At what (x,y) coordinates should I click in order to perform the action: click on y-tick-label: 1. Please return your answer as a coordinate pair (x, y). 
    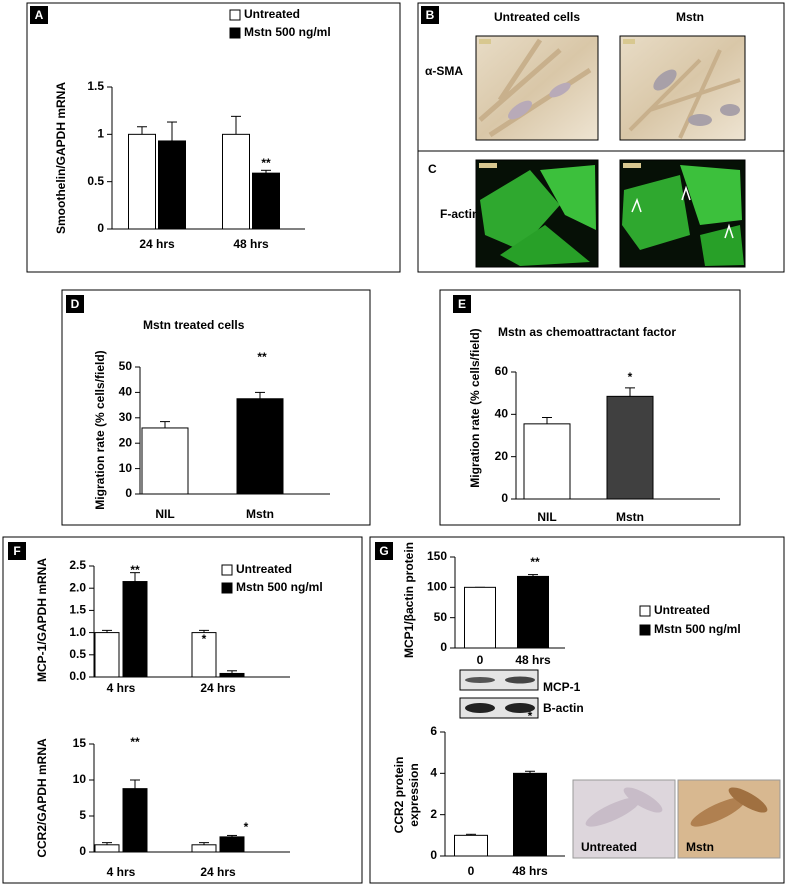
    Looking at the image, I should click on (100, 134).